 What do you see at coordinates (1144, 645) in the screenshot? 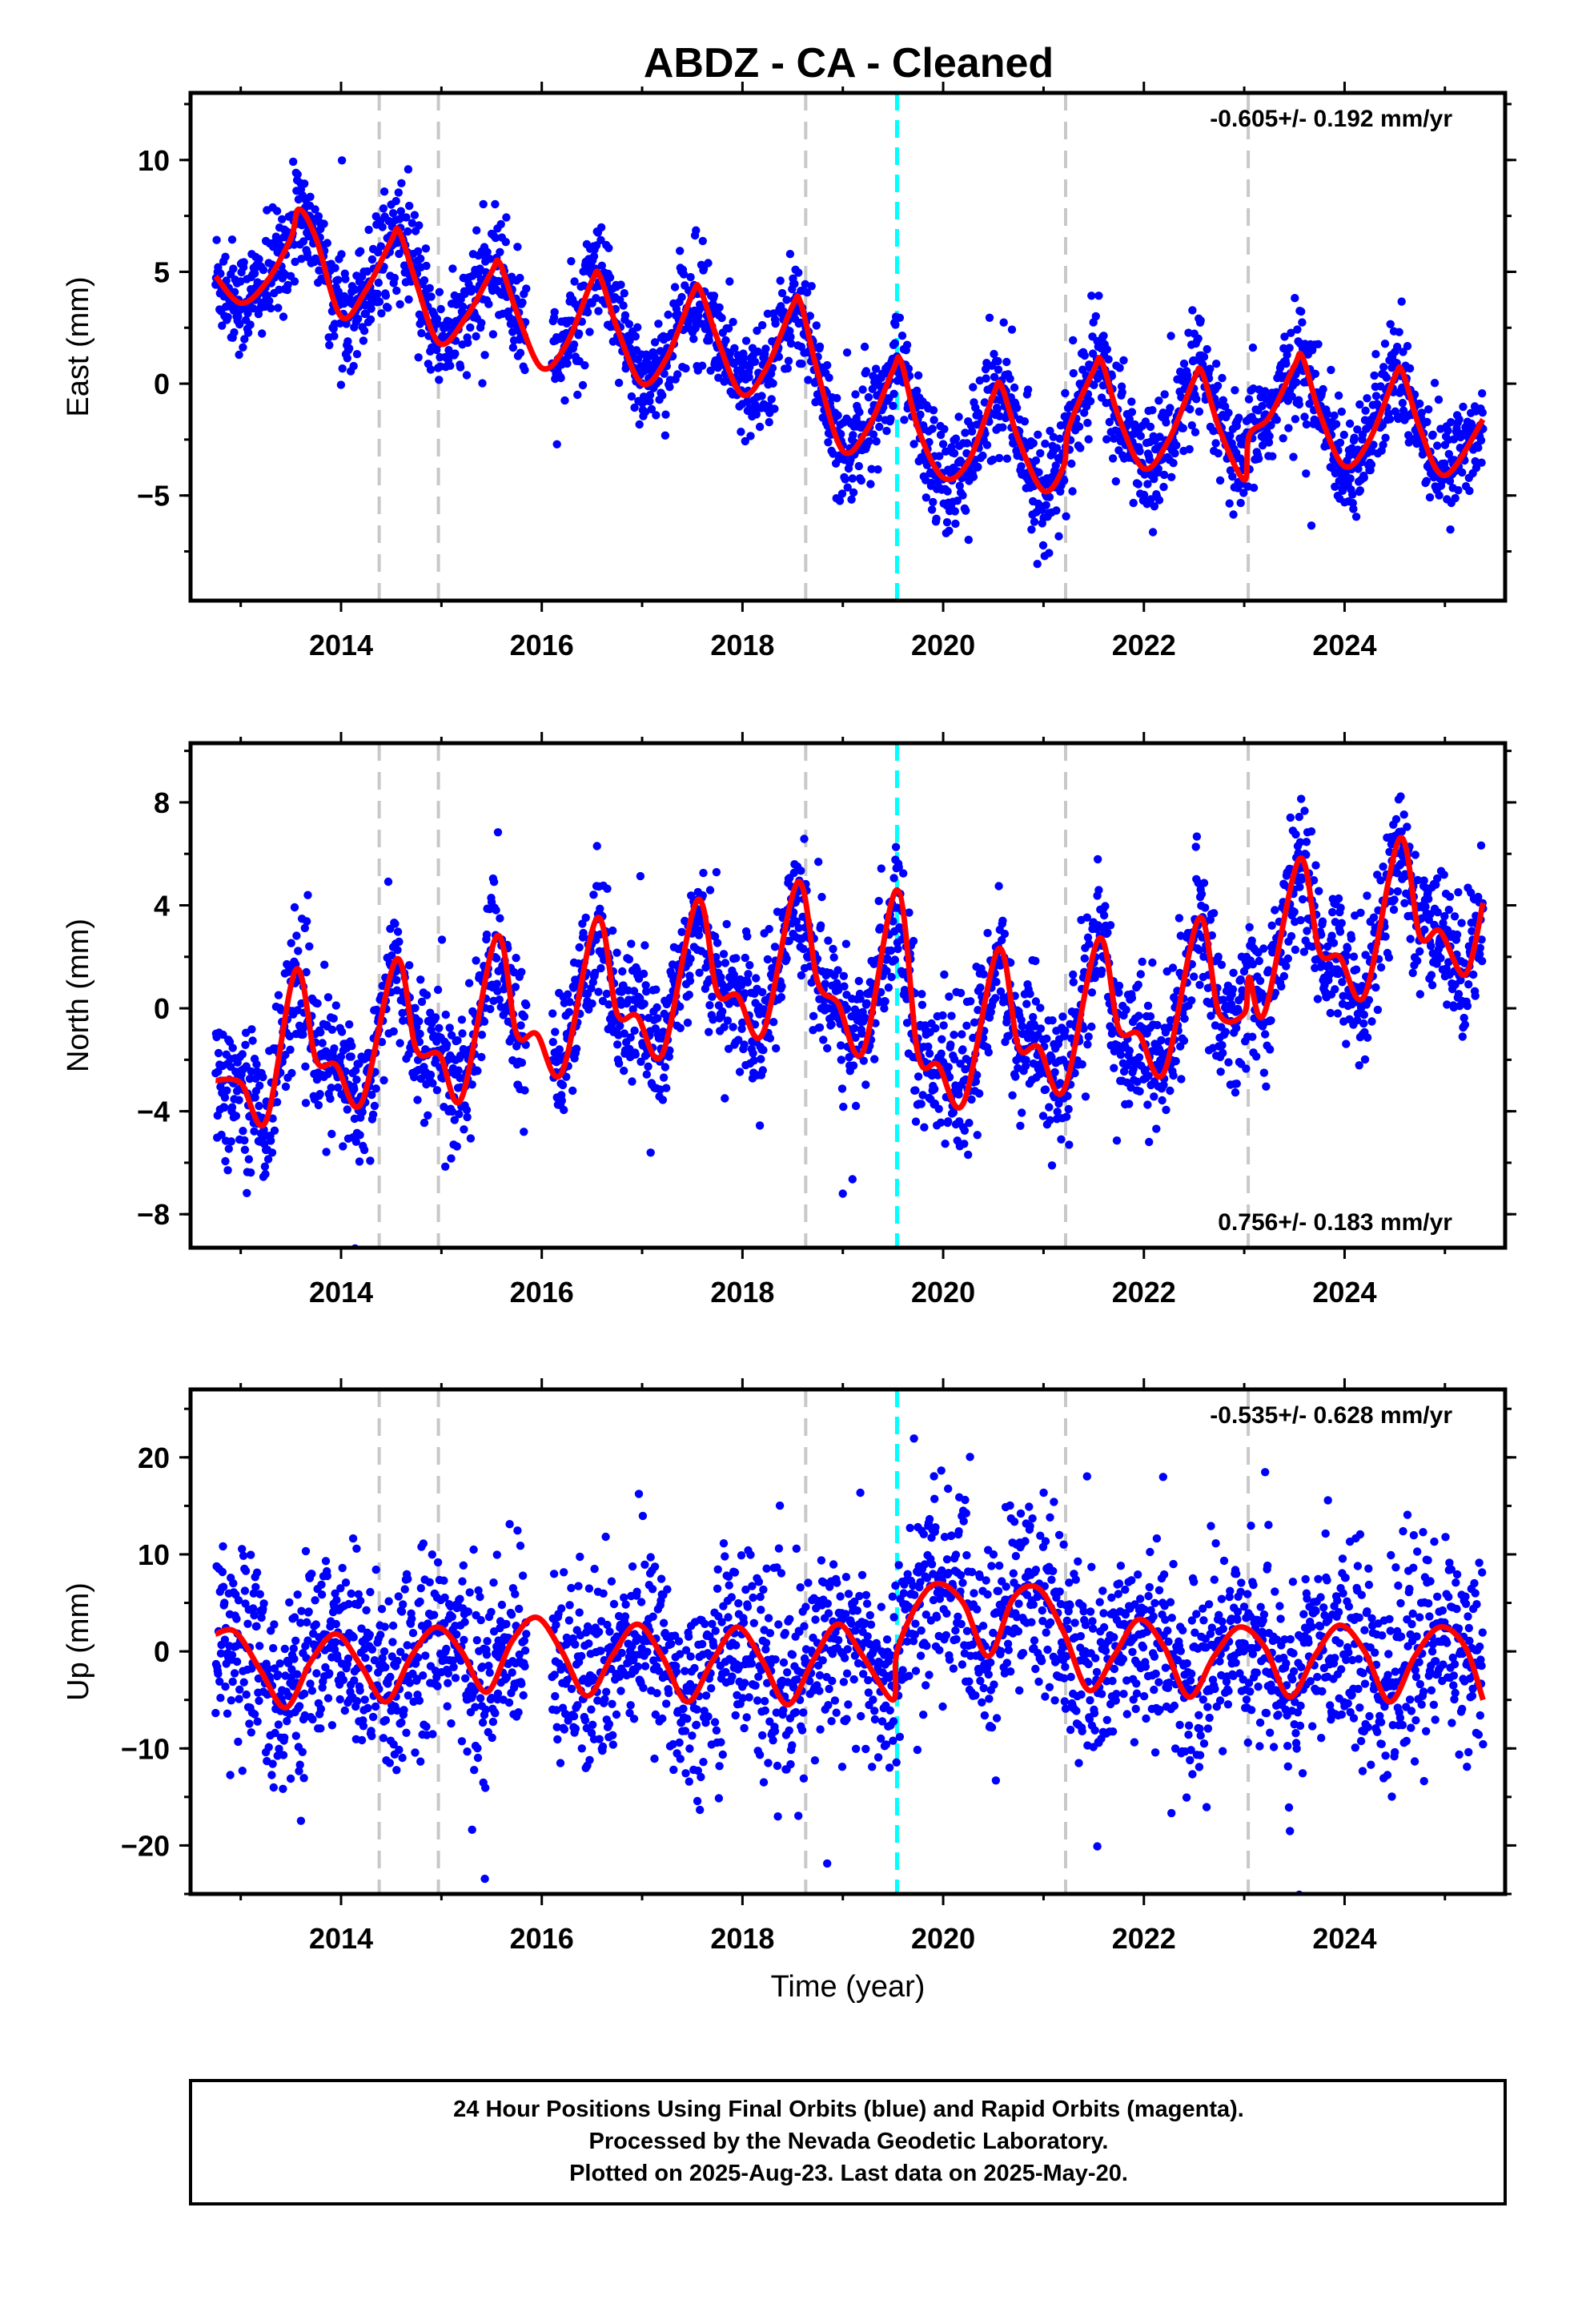
I see `east-x-tick-label: 2022` at bounding box center [1144, 645].